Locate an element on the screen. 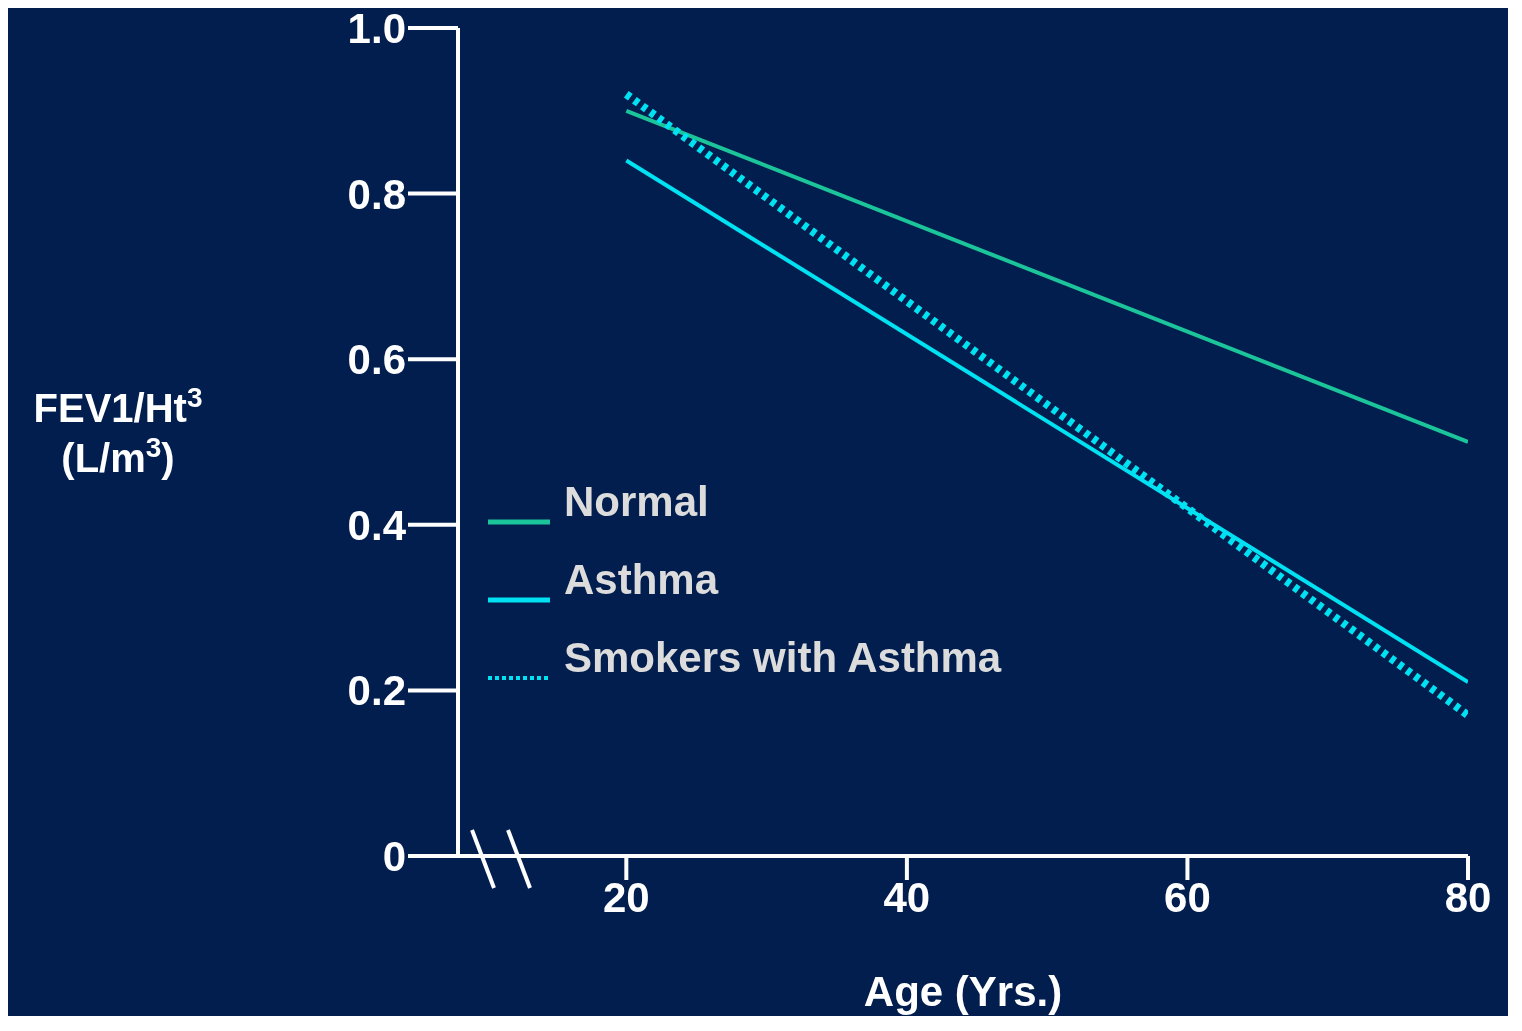 This screenshot has height=1031, width=1522. text: FEV1/Ht$^{3}$ (L/m$^{3}$) is located at coordinates (118, 430).